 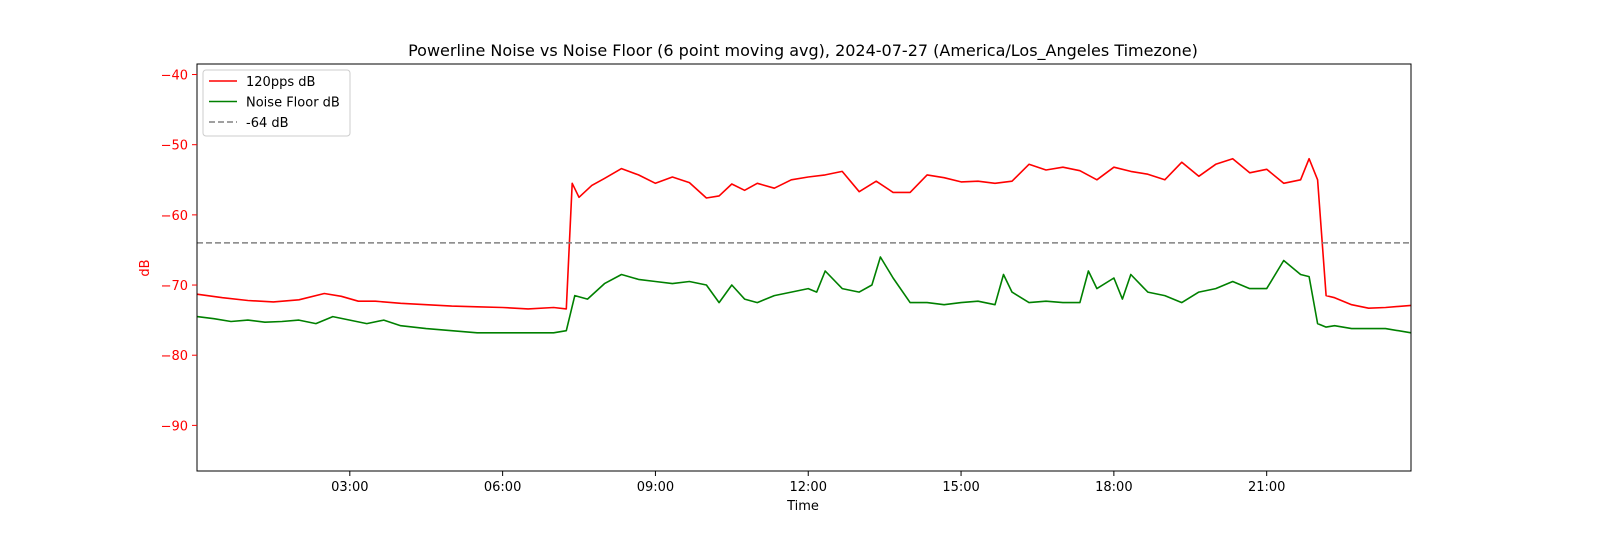 I want to click on x-tick-label: 21:00, so click(x=1266, y=487).